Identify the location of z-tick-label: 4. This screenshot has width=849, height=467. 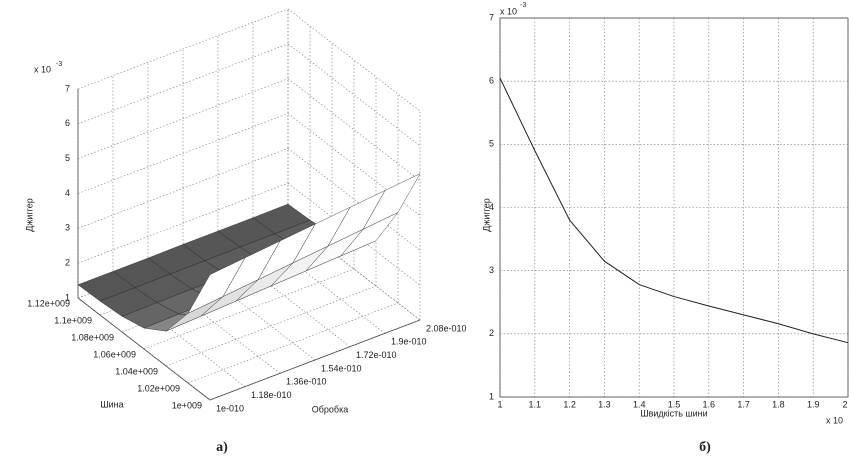
(67, 193).